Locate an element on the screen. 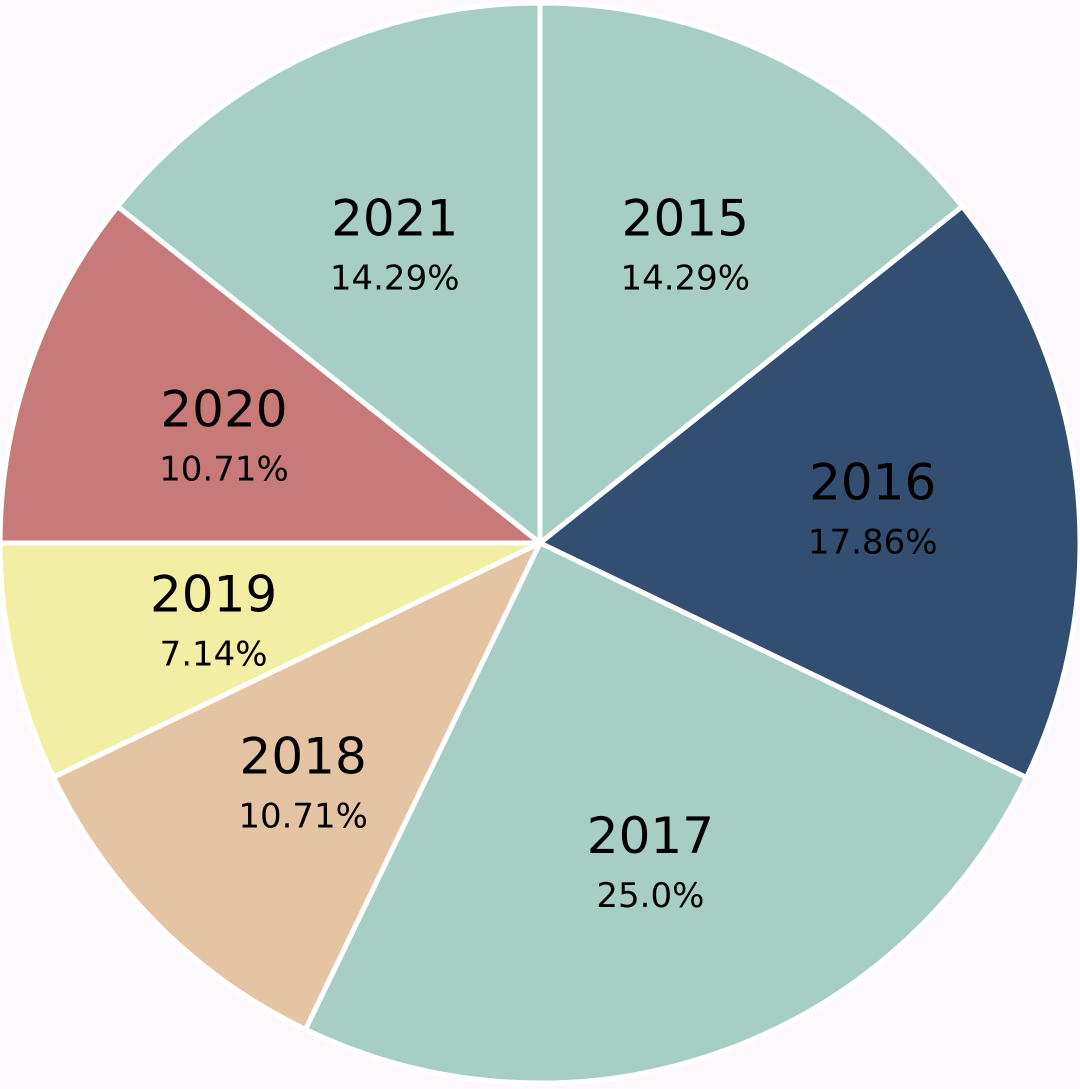  slice-label-2019: 2019 is located at coordinates (213, 594).